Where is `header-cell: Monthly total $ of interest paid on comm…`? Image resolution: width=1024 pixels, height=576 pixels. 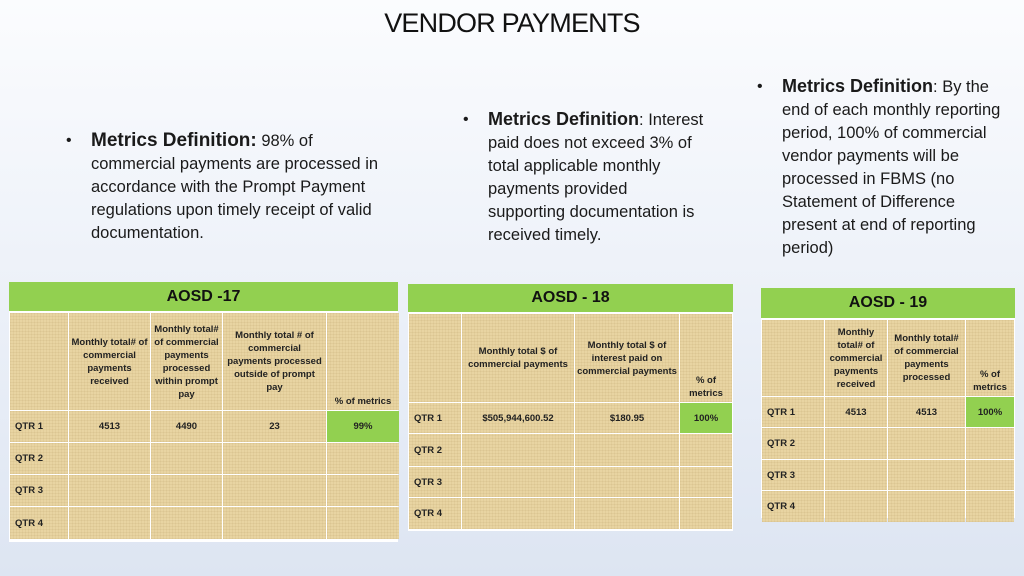 header-cell: Monthly total $ of interest paid on comm… is located at coordinates (627, 358).